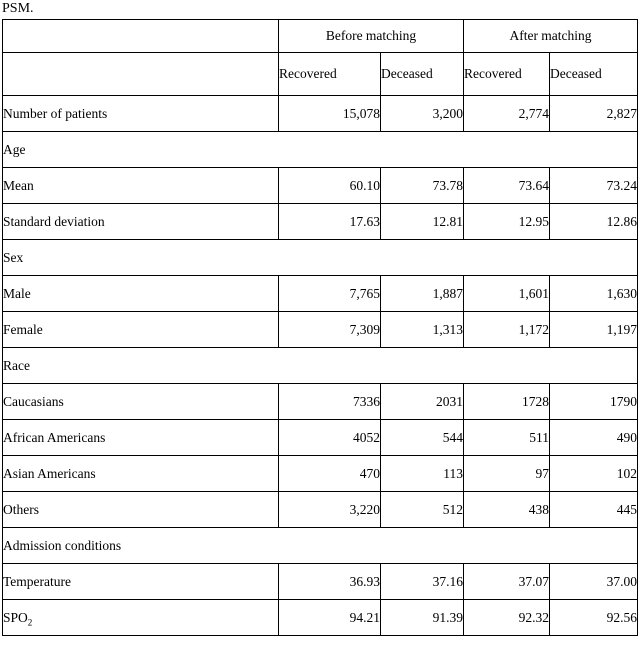 The width and height of the screenshot is (640, 647). I want to click on cell-value: 512, so click(422, 509).